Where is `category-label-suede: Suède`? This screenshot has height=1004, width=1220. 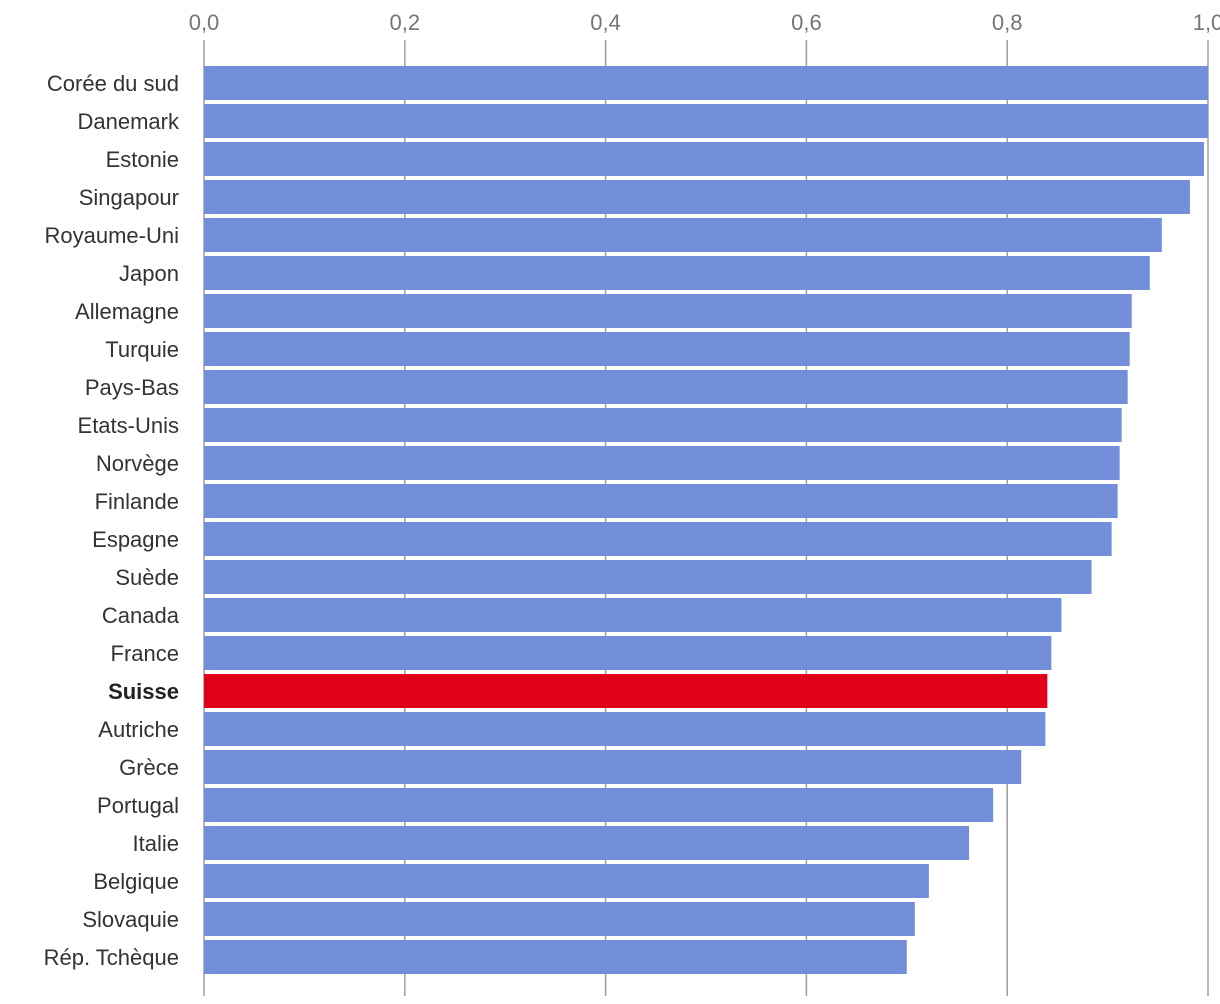 category-label-suede: Suède is located at coordinates (147, 577).